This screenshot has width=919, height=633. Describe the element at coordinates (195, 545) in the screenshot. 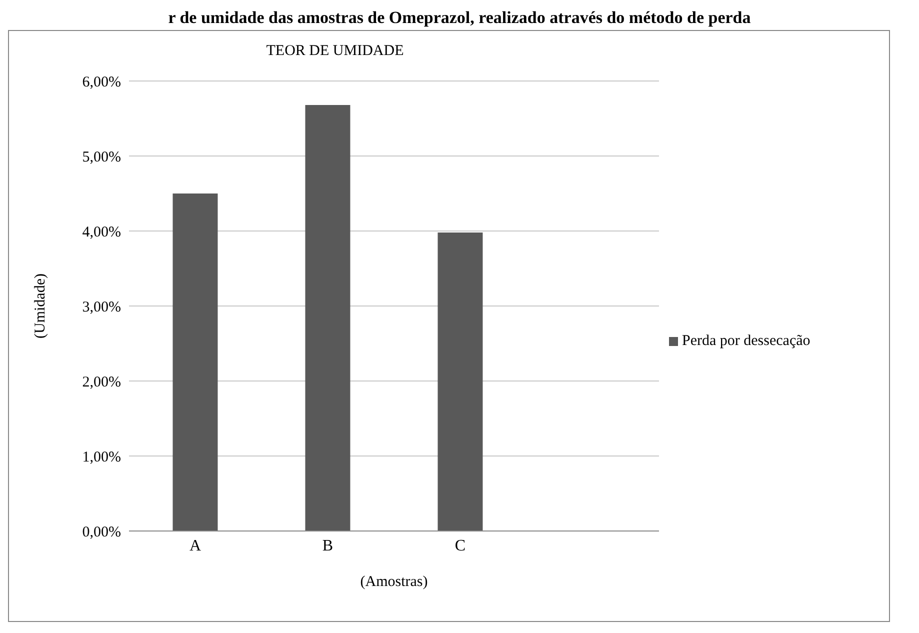

I see `x-tick-label: A` at that location.